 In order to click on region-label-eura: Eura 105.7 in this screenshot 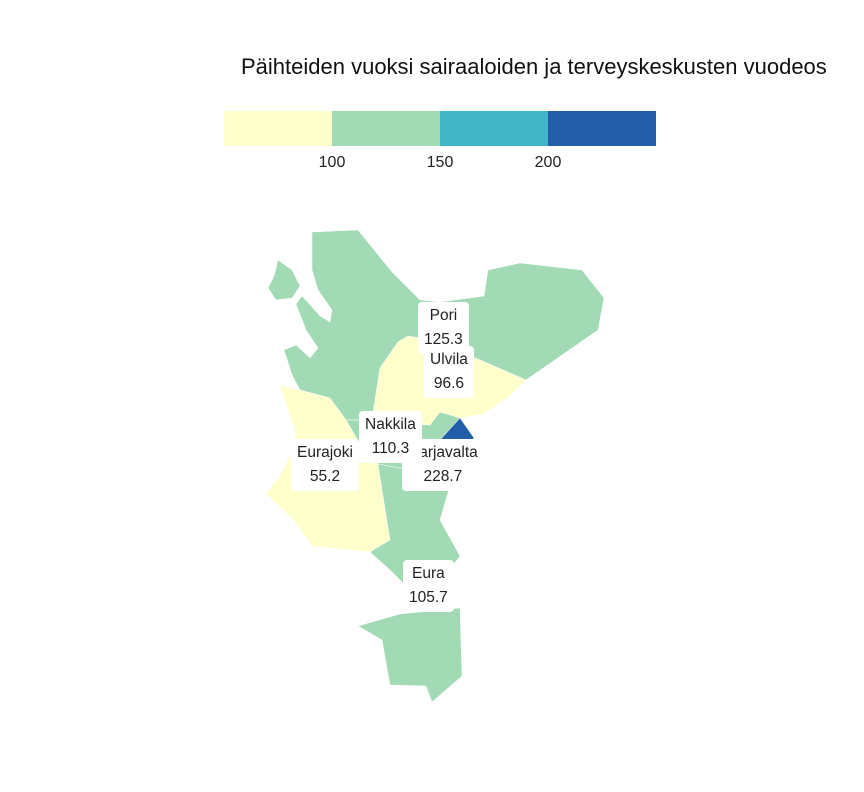, I will do `click(428, 586)`.